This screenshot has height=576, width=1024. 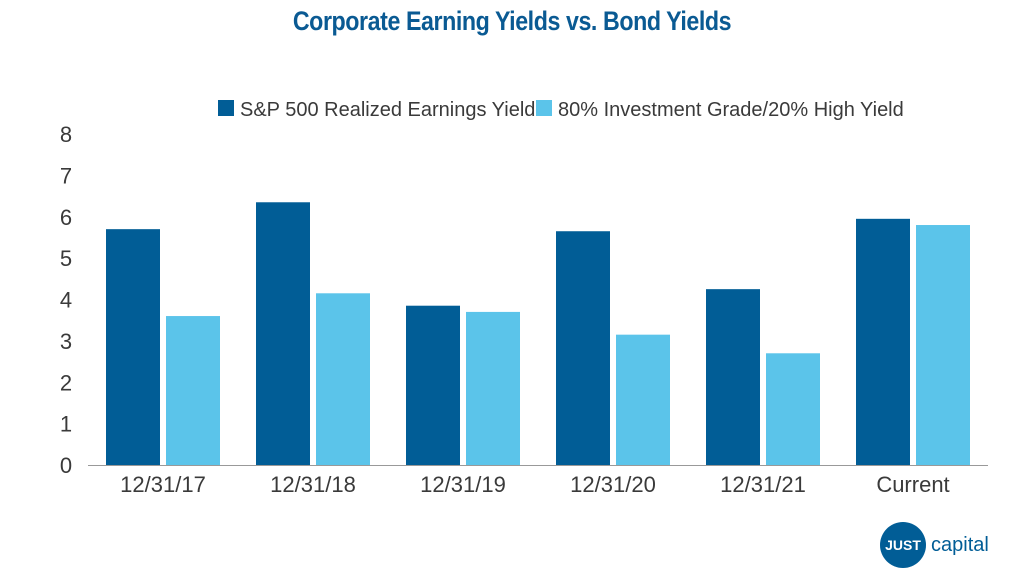 I want to click on x-tick-label: 12/31/17, so click(x=163, y=484).